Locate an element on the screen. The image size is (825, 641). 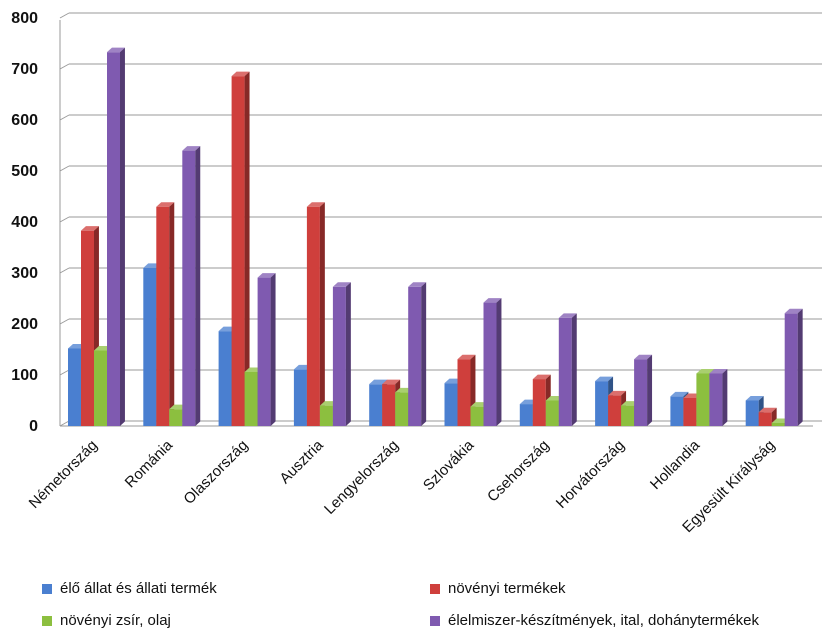
y-tick-label: 300 is located at coordinates (24, 273).